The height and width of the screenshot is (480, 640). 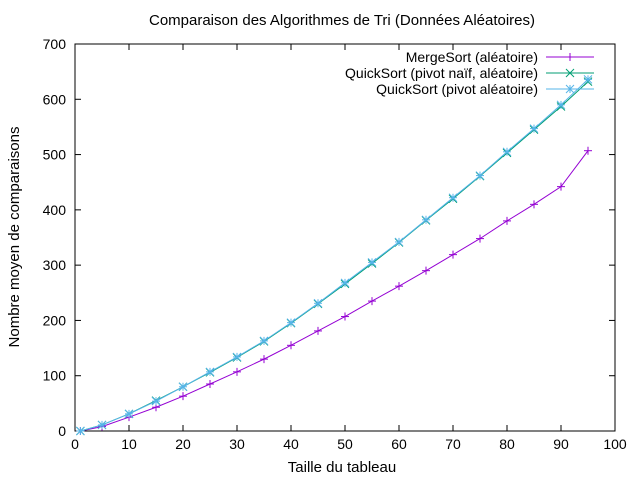 I want to click on y-tick-label: 100, so click(x=55, y=376).